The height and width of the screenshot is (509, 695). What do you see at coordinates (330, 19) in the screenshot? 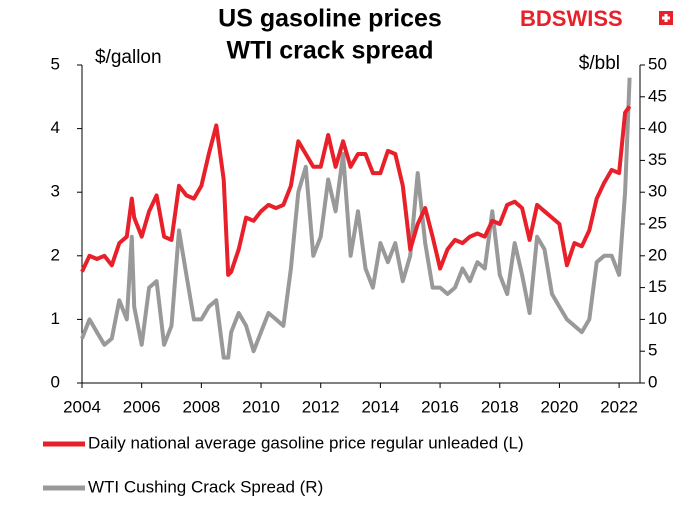
I see `chart-title: US gasoline prices` at bounding box center [330, 19].